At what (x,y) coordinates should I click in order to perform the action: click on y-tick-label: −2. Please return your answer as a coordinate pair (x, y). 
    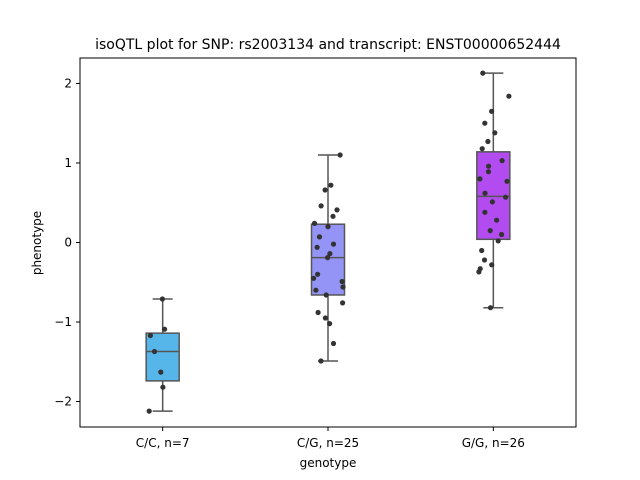
    Looking at the image, I should click on (63, 402).